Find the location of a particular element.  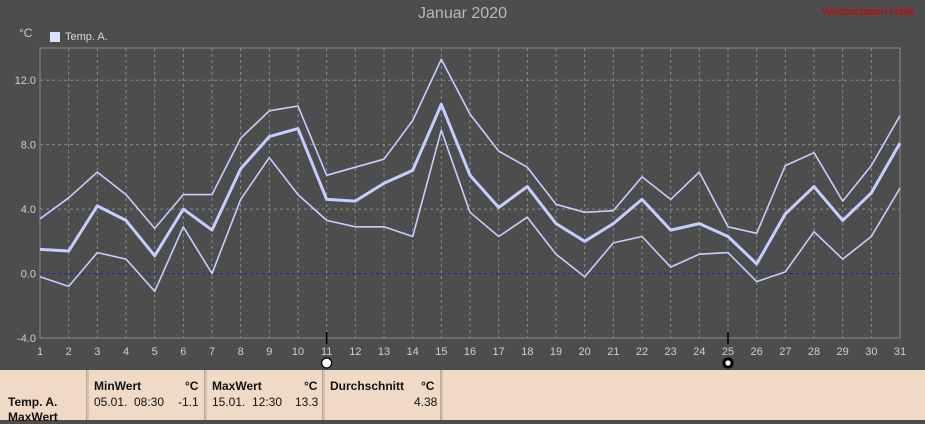

x-tick-label: 27 is located at coordinates (785, 352).